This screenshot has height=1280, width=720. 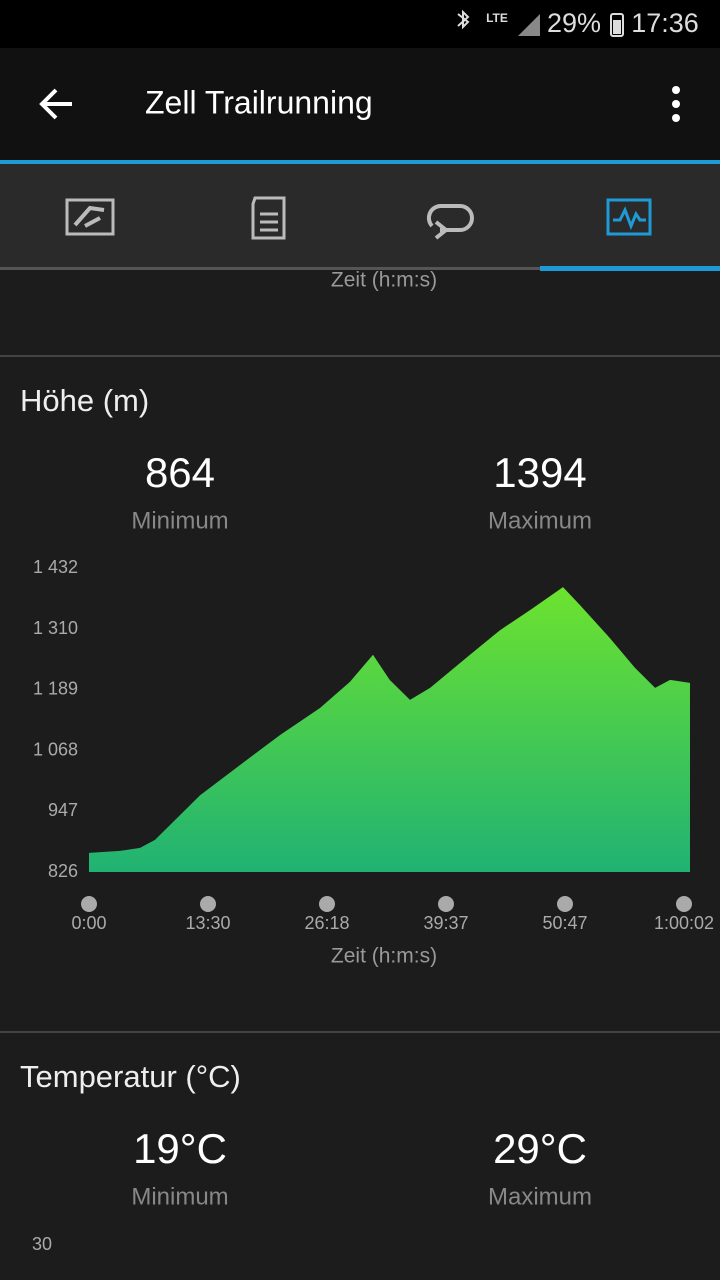 What do you see at coordinates (360, 162) in the screenshot?
I see `accent-line` at bounding box center [360, 162].